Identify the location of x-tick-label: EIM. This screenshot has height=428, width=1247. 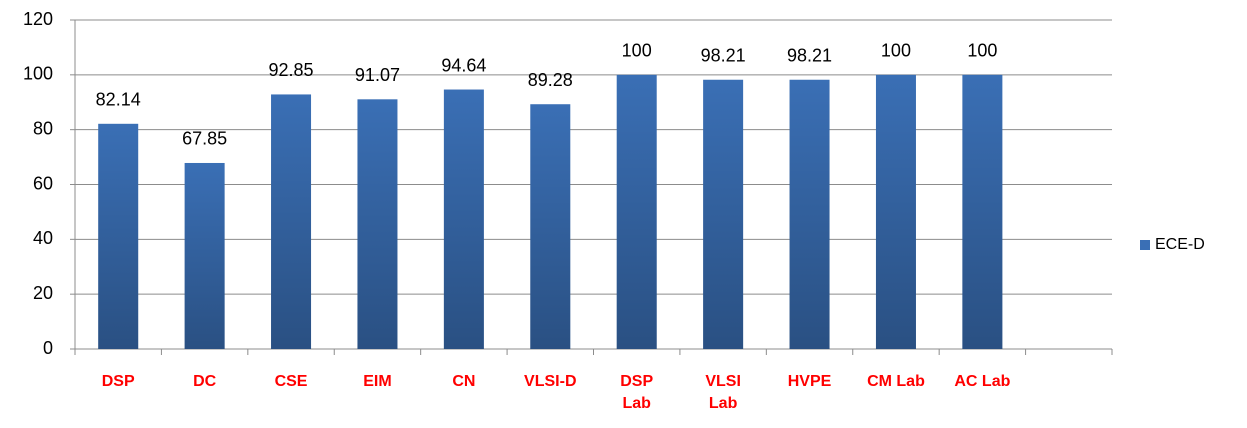
(377, 381).